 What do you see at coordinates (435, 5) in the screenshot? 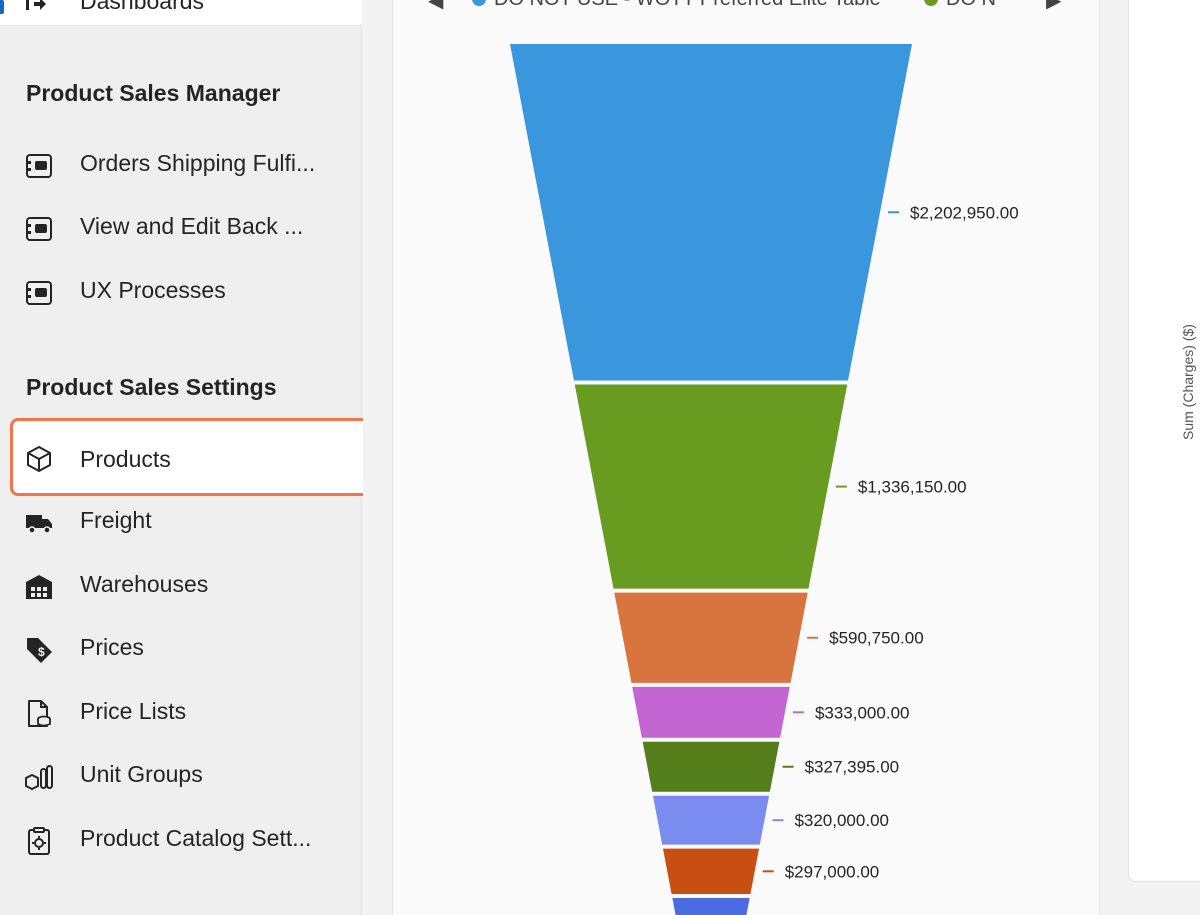
I see `legend-prev-arrow: ◀` at bounding box center [435, 5].